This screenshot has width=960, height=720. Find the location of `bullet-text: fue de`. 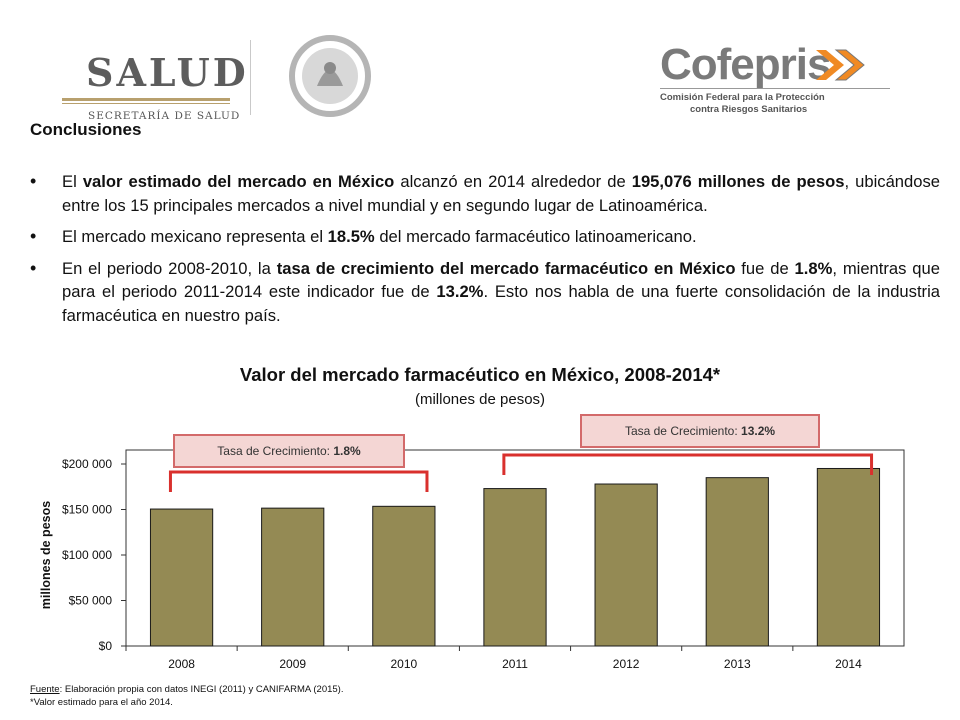

bullet-text: fue de is located at coordinates (765, 268).